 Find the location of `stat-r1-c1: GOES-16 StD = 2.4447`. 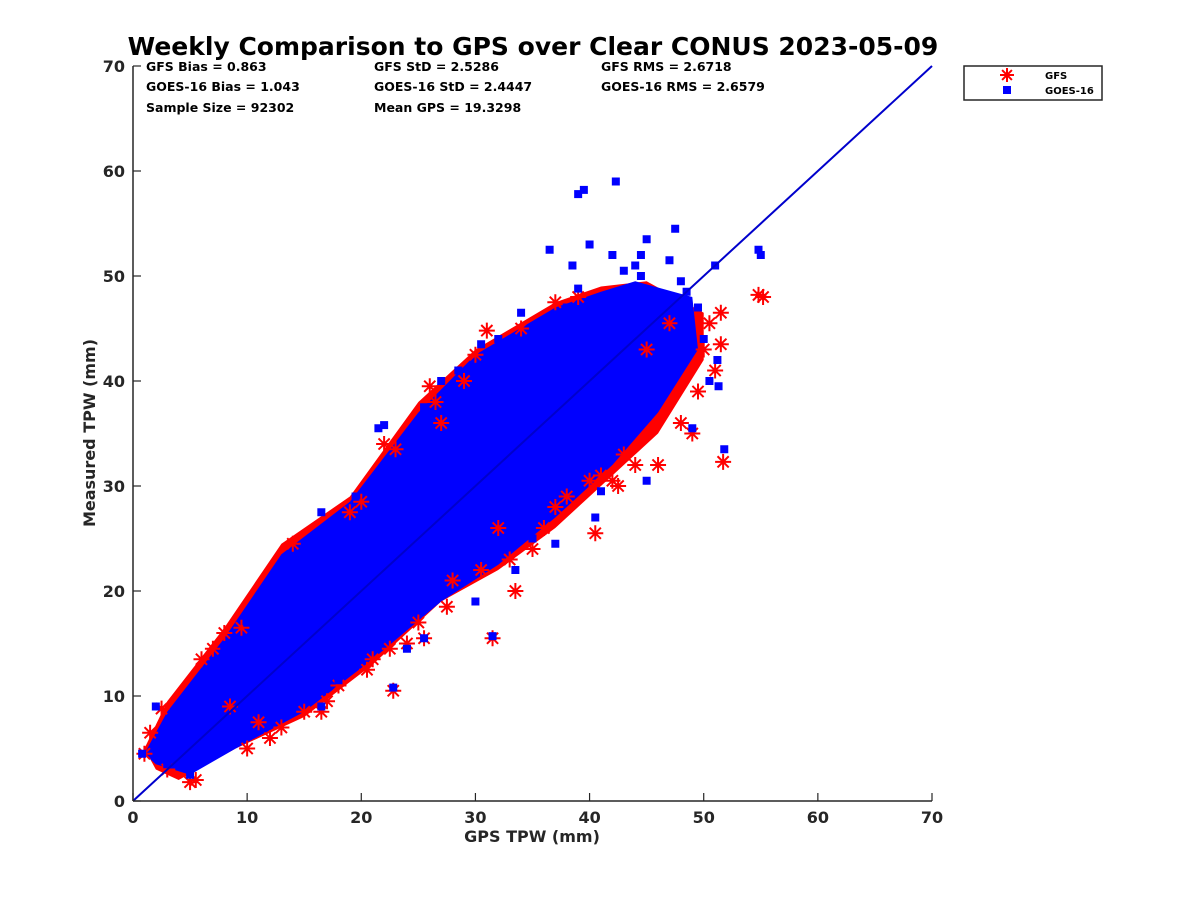

stat-r1-c1: GOES-16 StD = 2.4447 is located at coordinates (453, 86).